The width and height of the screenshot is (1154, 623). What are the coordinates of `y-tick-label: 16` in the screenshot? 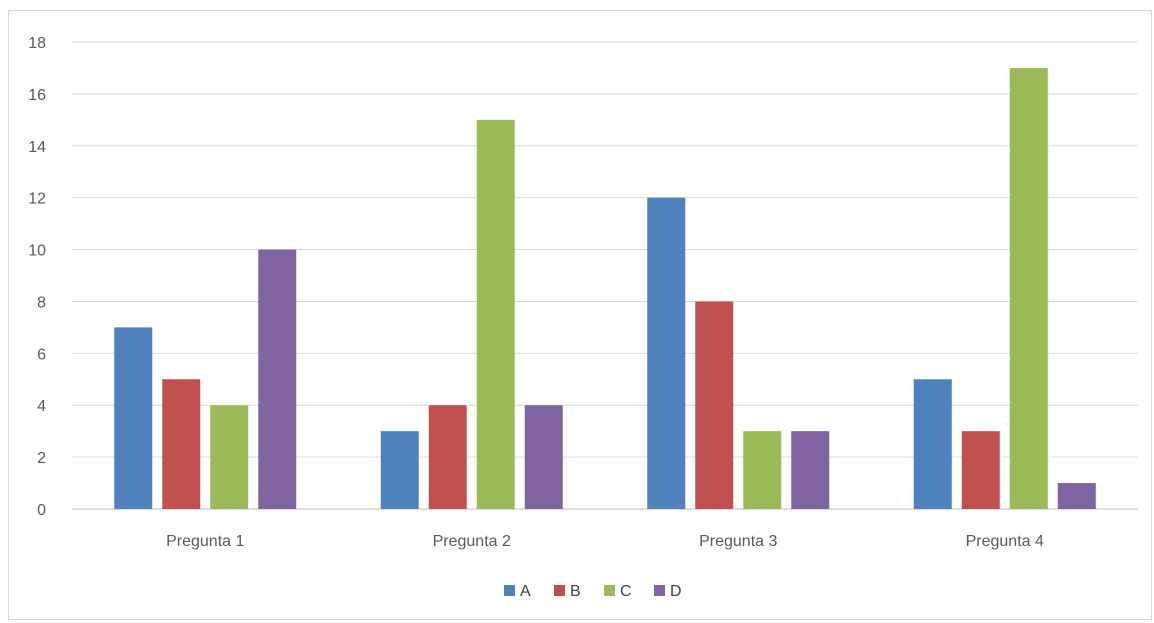 It's located at (37, 95).